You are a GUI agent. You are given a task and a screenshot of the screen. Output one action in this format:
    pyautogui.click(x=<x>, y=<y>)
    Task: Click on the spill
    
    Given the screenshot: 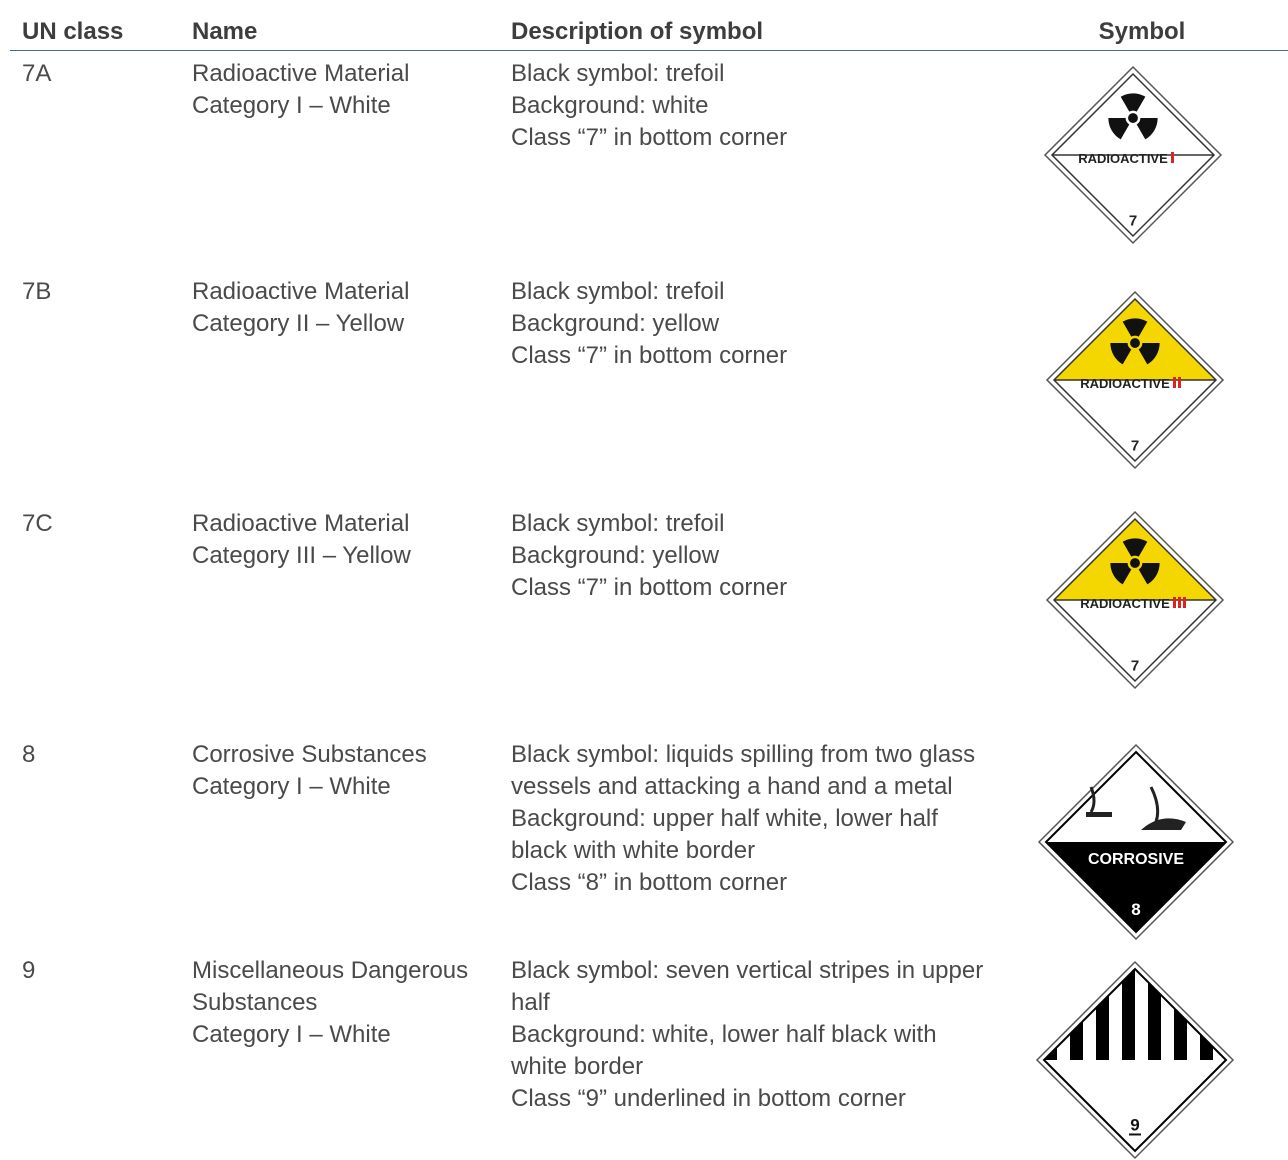 What is the action you would take?
    pyautogui.click(x=1124, y=804)
    